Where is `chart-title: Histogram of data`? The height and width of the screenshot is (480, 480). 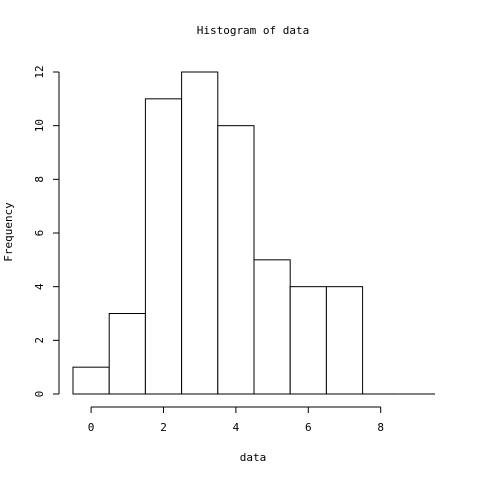 chart-title: Histogram of data is located at coordinates (253, 30).